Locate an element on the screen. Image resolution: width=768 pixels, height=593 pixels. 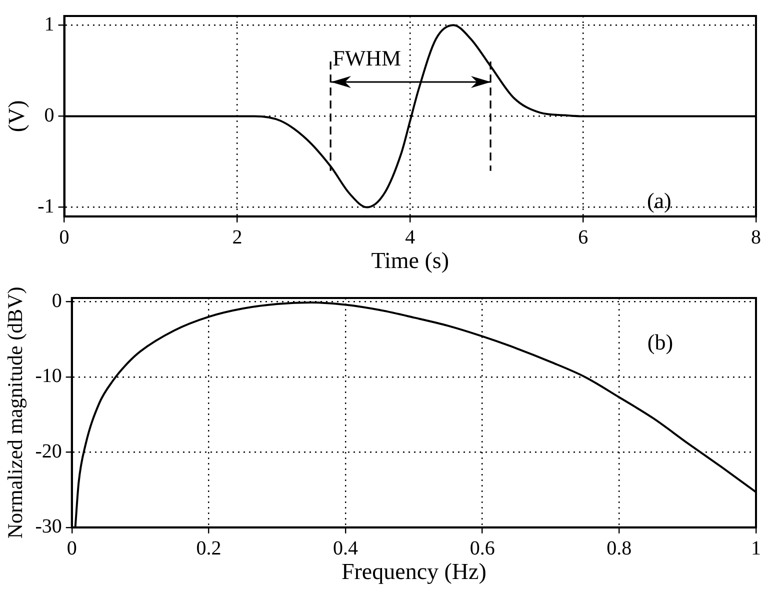
y-axis-title: Normalized magnitude (dBV) is located at coordinates (15, 412).